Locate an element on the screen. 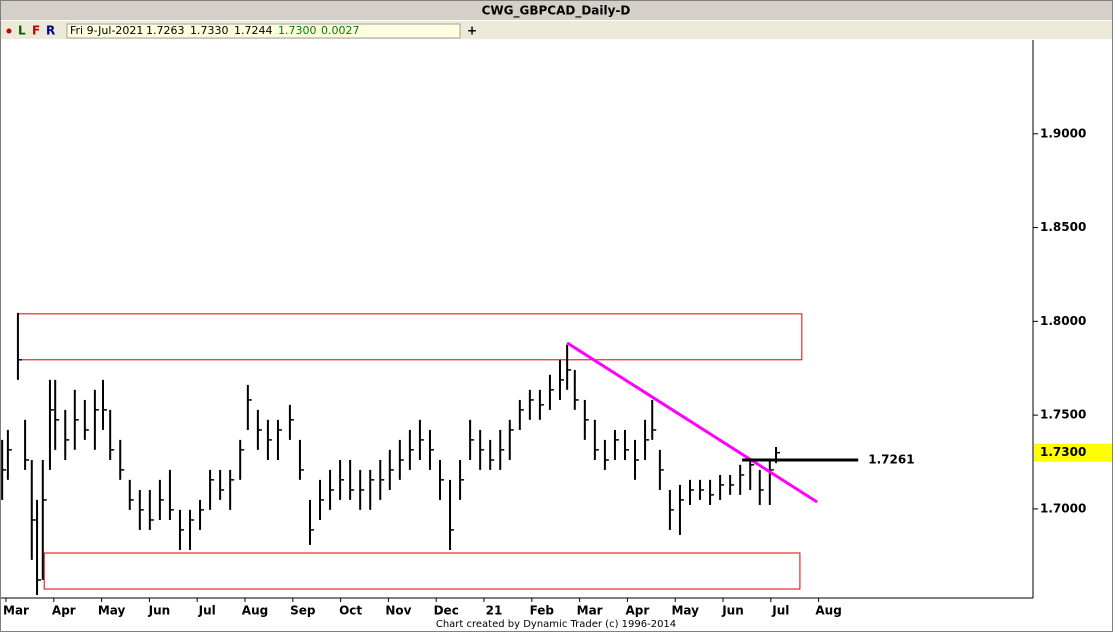  tool-l: L is located at coordinates (22, 31).